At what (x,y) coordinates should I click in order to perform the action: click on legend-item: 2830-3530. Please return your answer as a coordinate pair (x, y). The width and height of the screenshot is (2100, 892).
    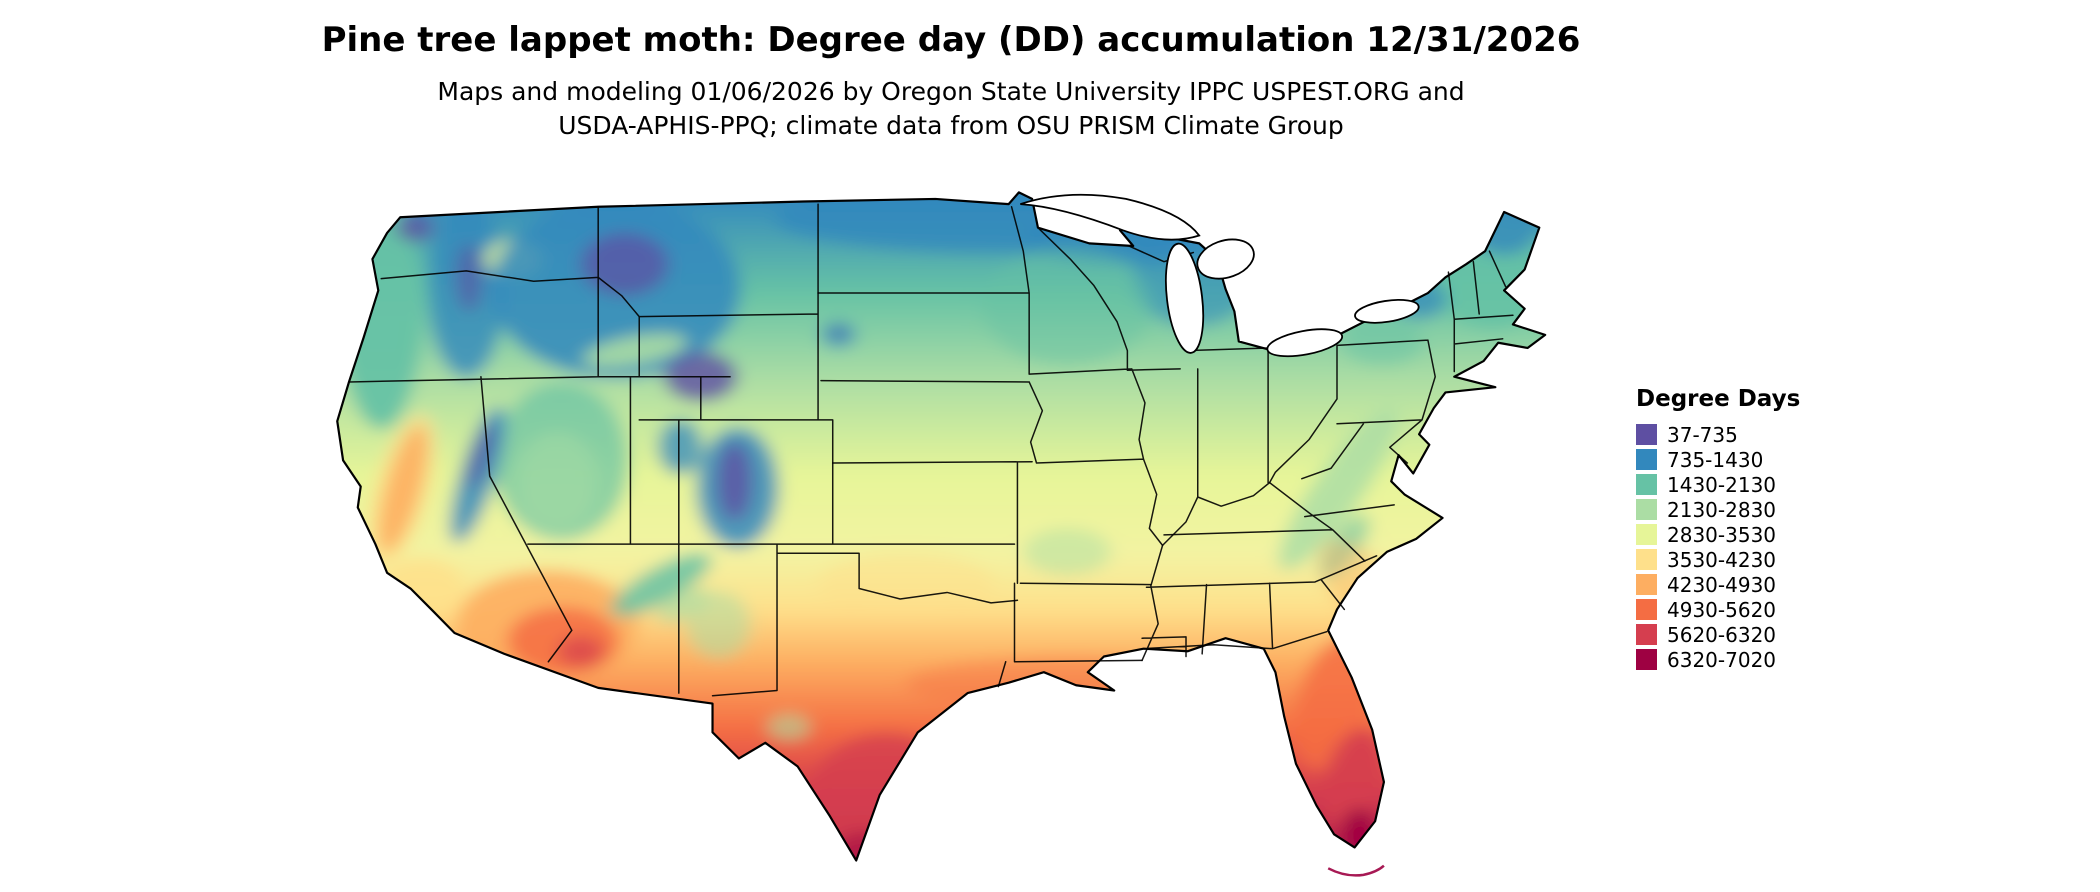
    Looking at the image, I should click on (1718, 534).